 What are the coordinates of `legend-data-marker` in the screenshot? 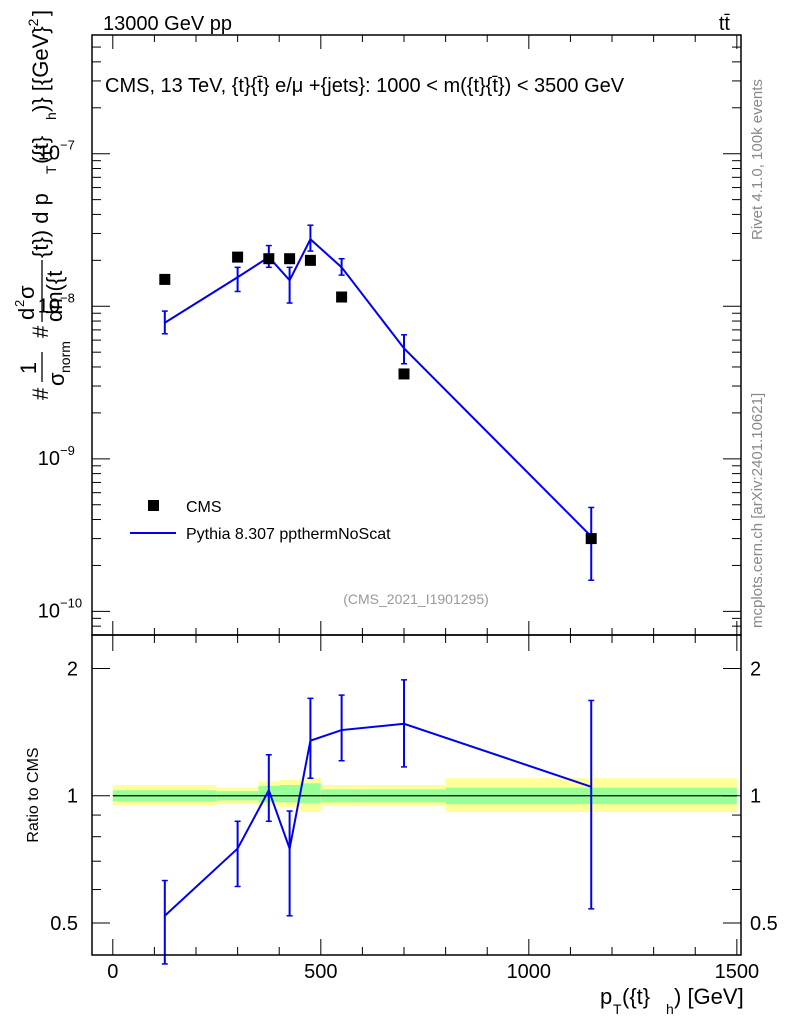 It's located at (153, 505).